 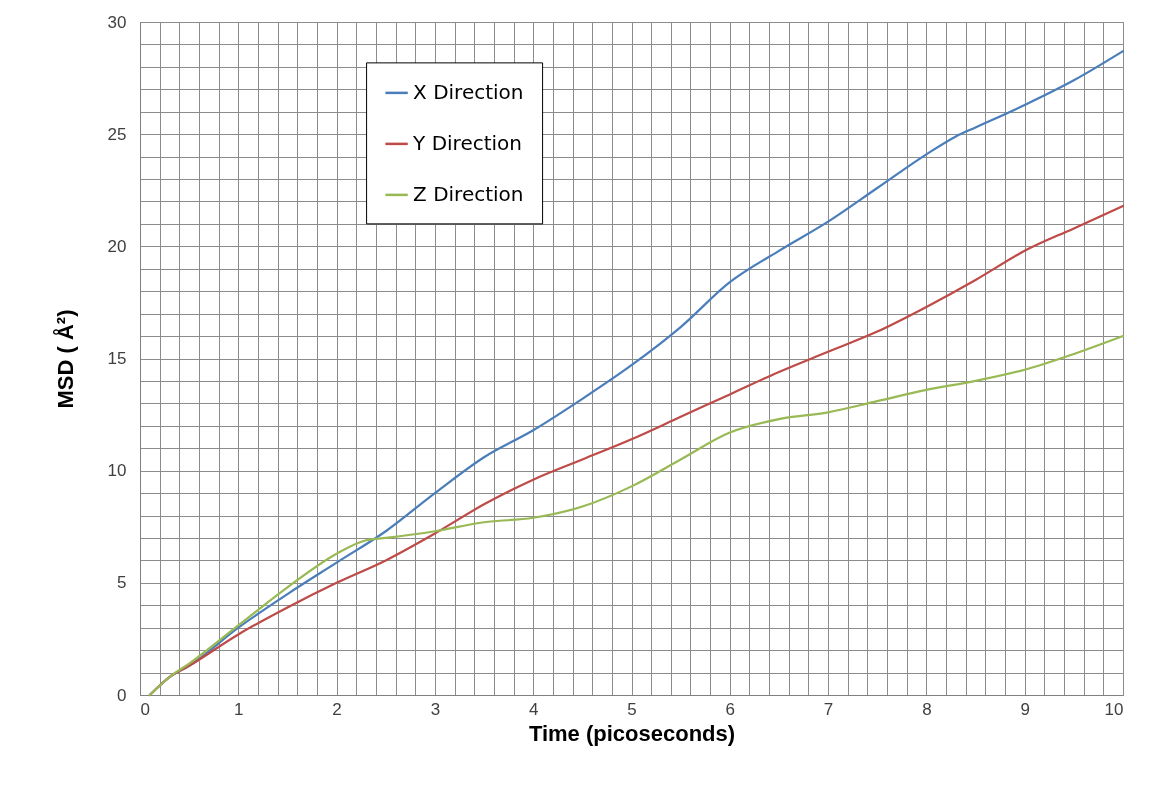 What do you see at coordinates (632, 709) in the screenshot?
I see `x-tick-label: 5` at bounding box center [632, 709].